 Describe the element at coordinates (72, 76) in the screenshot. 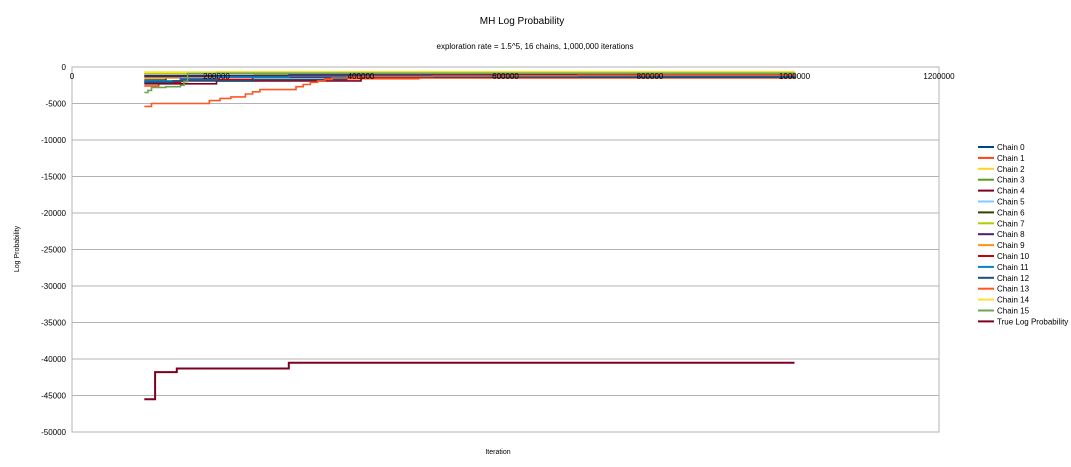

I see `x-tick-label: 0` at that location.